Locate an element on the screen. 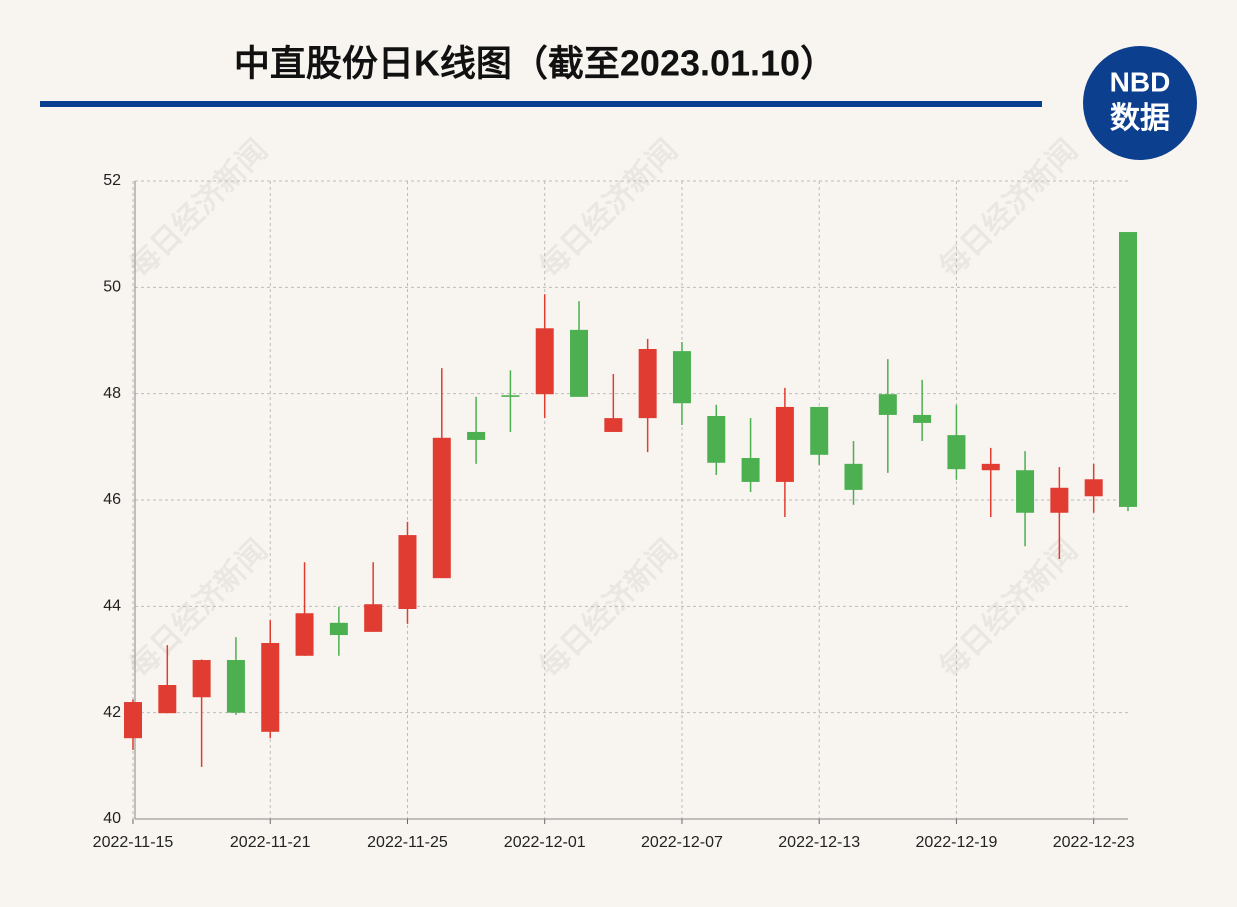 The width and height of the screenshot is (1237, 907). x-tick-label: 2022-12-13 is located at coordinates (819, 842).